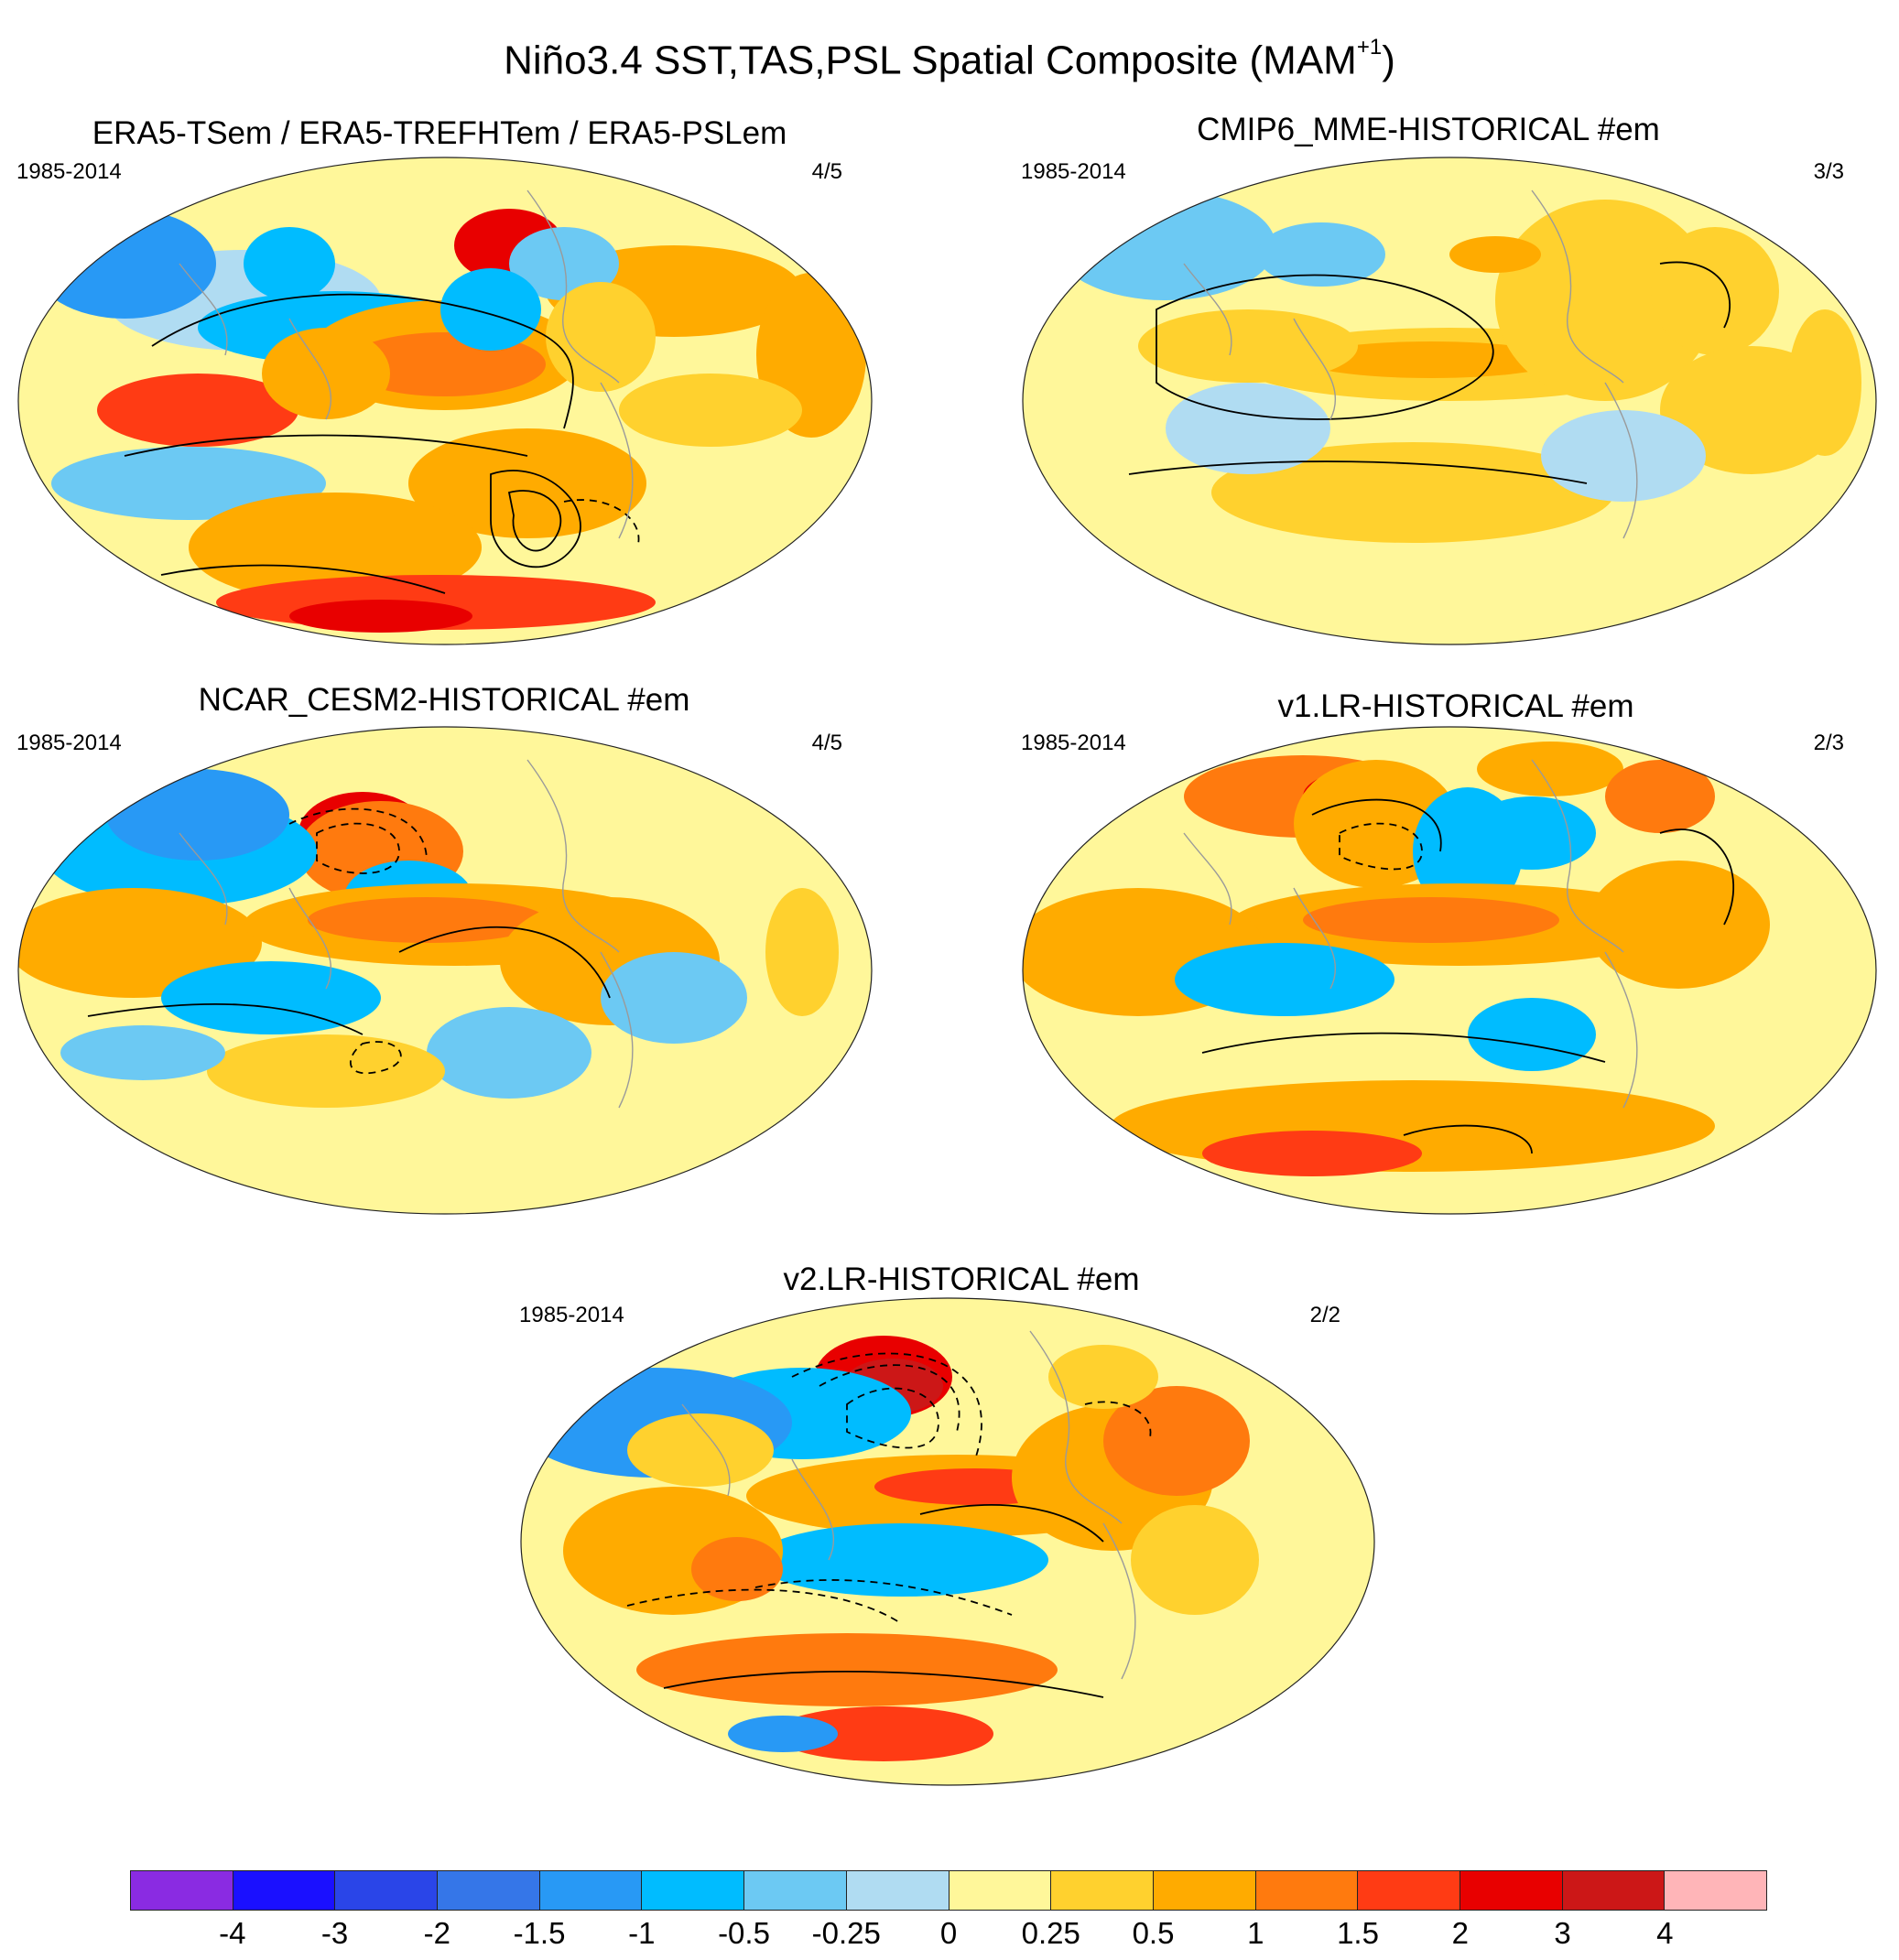  I want to click on map-v1lr, so click(1450, 971).